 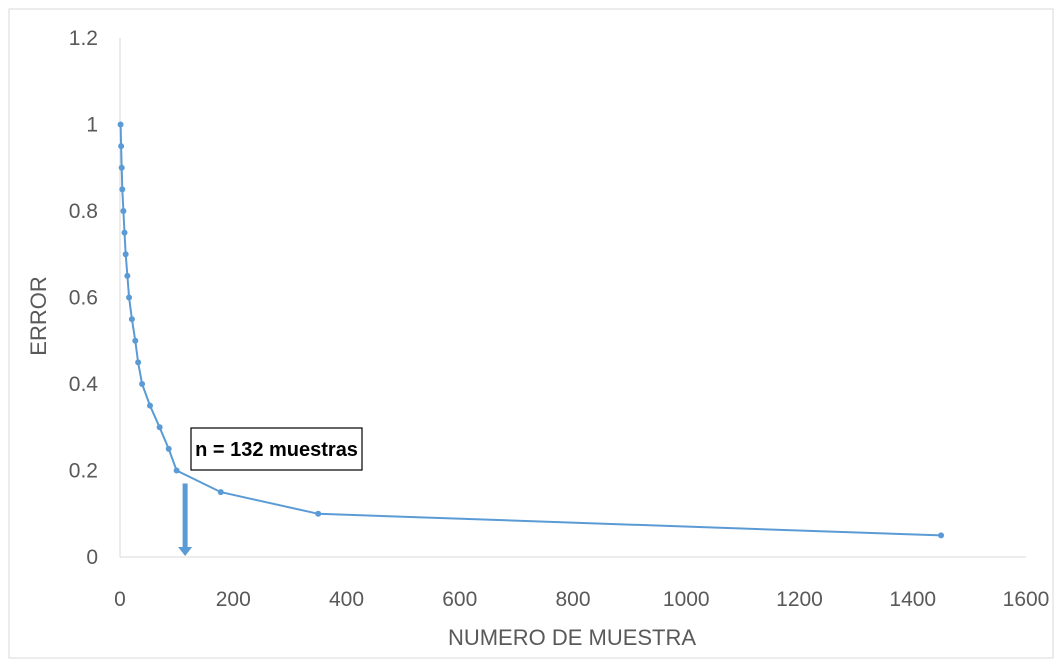 What do you see at coordinates (459, 599) in the screenshot?
I see `x-tick-label: 600` at bounding box center [459, 599].